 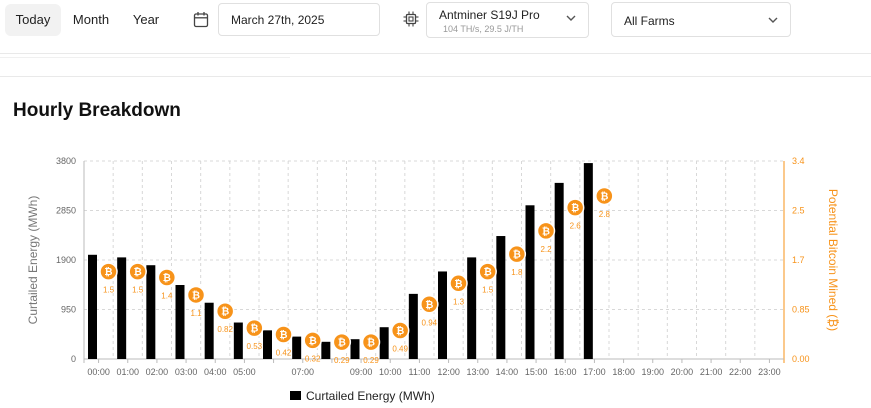 I want to click on miner-spec: 104 TH/s, 29.5 J/TH, so click(x=483, y=29).